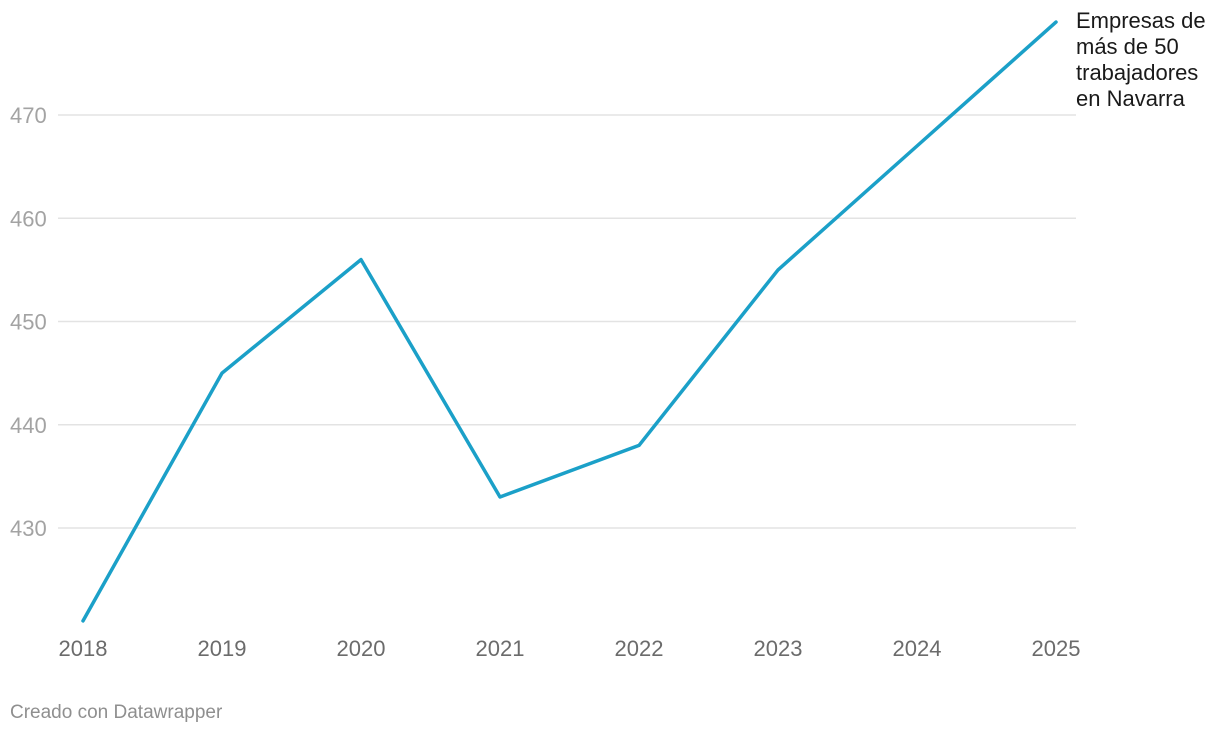  Describe the element at coordinates (570, 648) in the screenshot. I see `x-axis-ticks: 2018 2019 2020 2021 2022 2023 2024 2025` at that location.